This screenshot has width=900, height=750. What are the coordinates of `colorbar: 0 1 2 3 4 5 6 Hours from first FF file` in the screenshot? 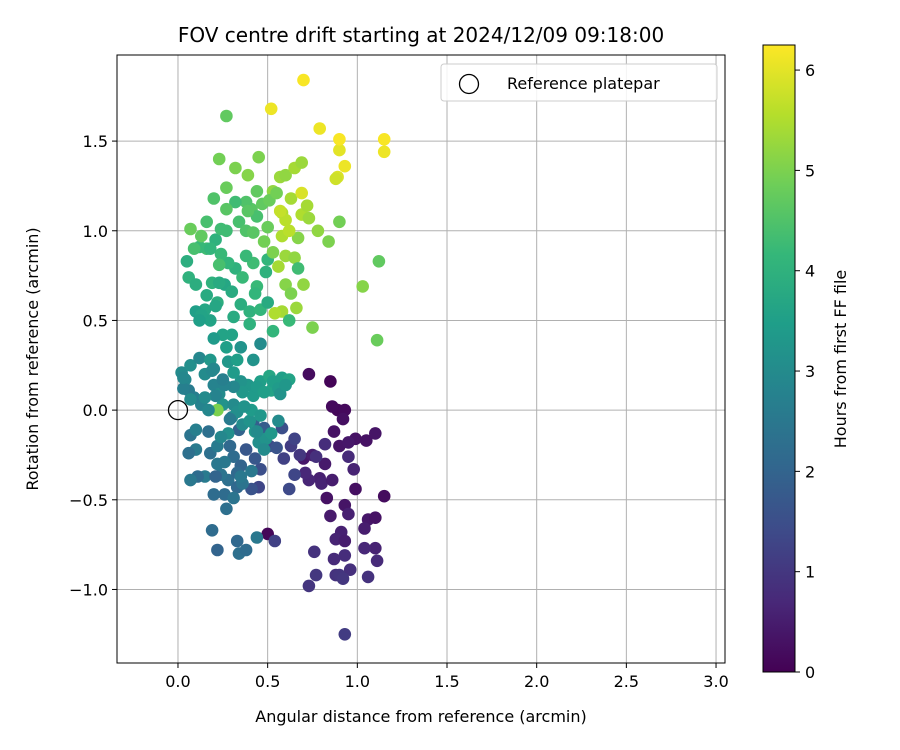 It's located at (806, 363).